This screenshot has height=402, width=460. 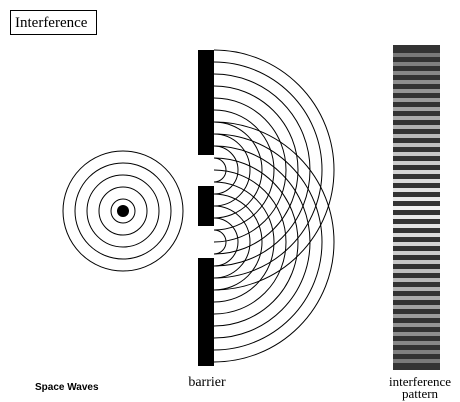 I want to click on barrier-label: barrier, so click(x=207, y=382).